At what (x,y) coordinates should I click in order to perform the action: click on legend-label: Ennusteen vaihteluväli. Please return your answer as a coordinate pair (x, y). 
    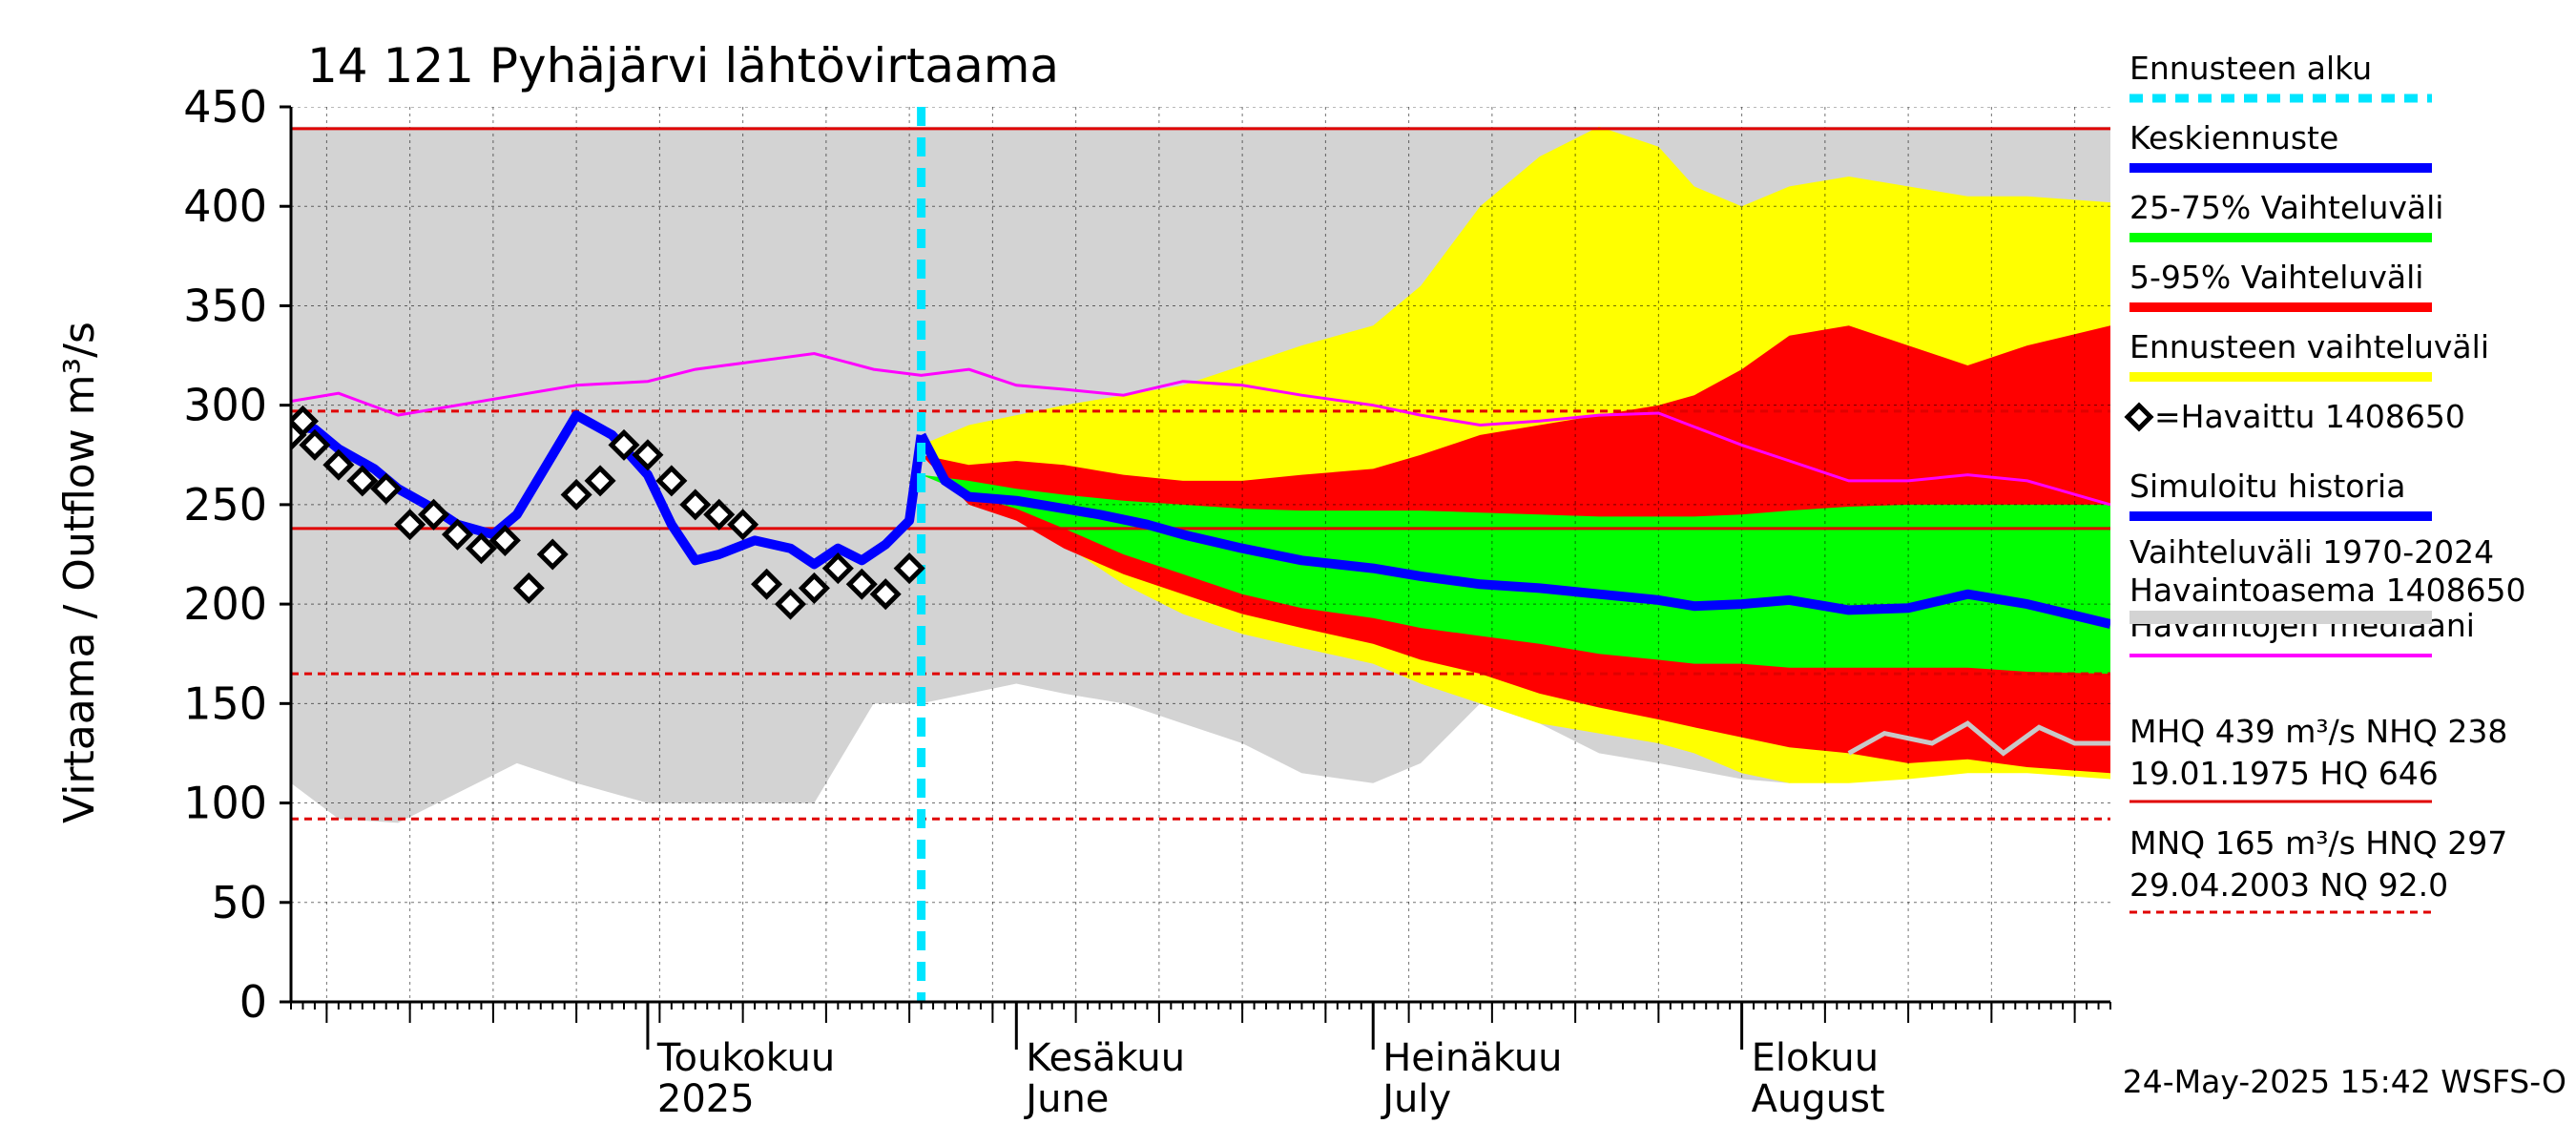
    Looking at the image, I should click on (2309, 347).